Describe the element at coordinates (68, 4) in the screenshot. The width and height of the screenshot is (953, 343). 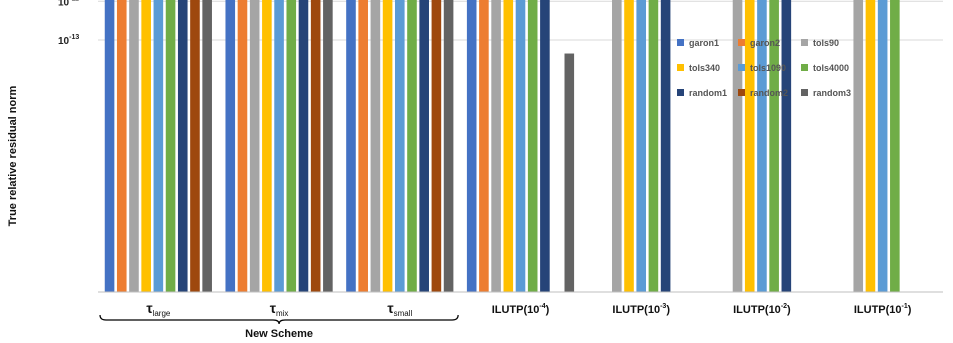
I see `y-tick-label: 10-11` at that location.